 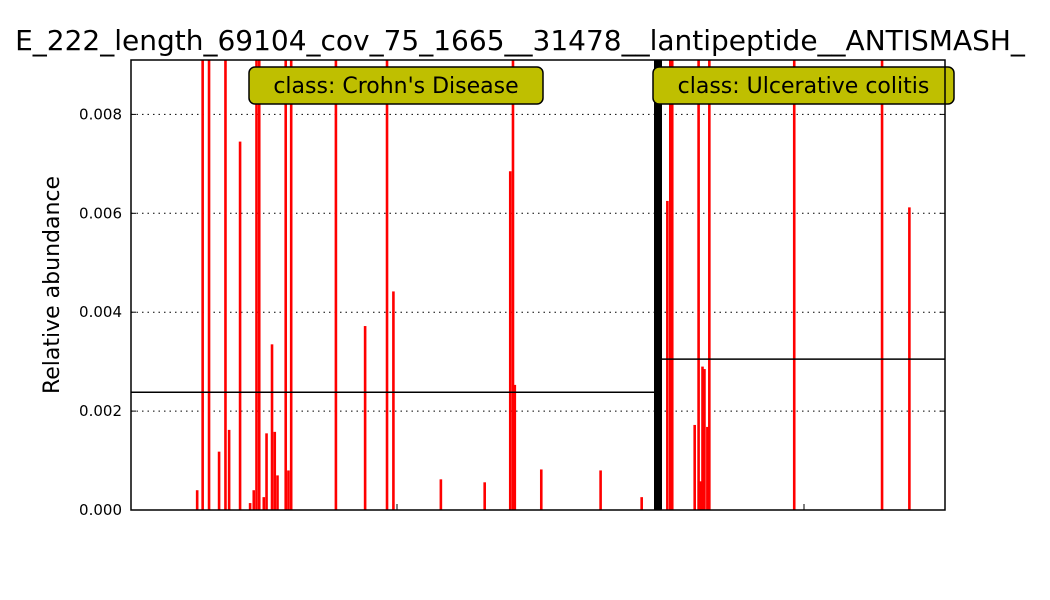 What do you see at coordinates (100, 312) in the screenshot?
I see `y-tick-label: 0.004` at bounding box center [100, 312].